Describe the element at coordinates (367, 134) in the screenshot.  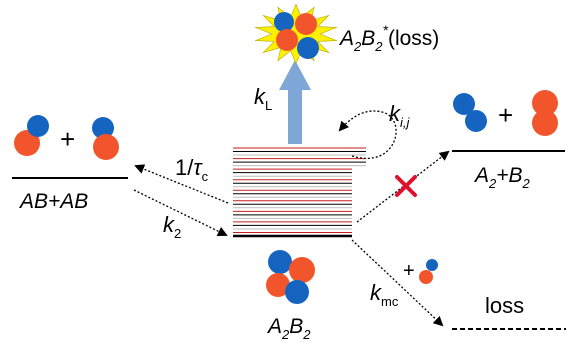
I see `kij-loop-arrow` at that location.